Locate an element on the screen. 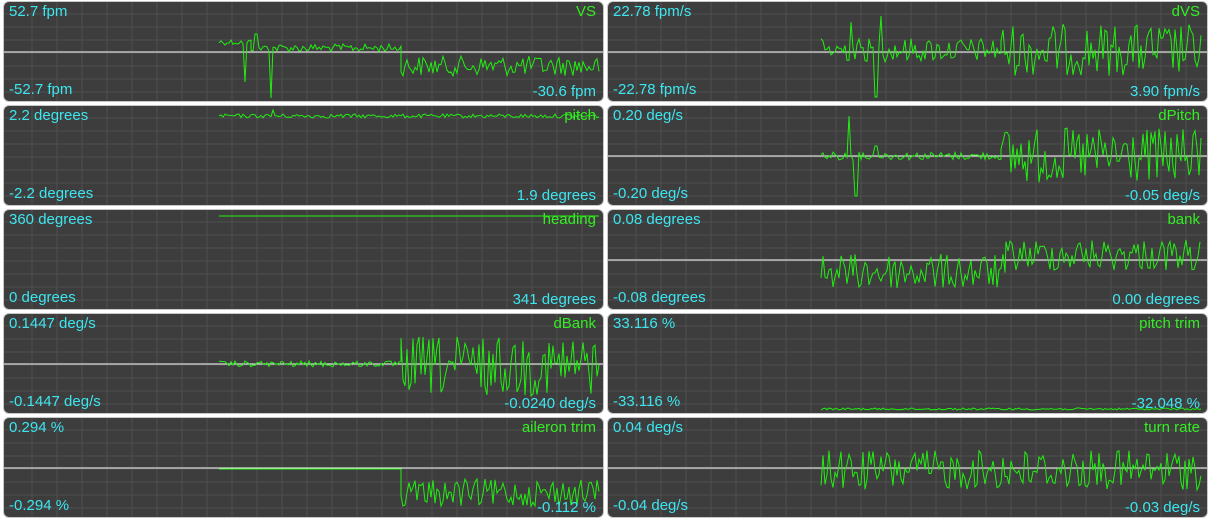  bank-max-label: 0.08 degrees is located at coordinates (657, 219).